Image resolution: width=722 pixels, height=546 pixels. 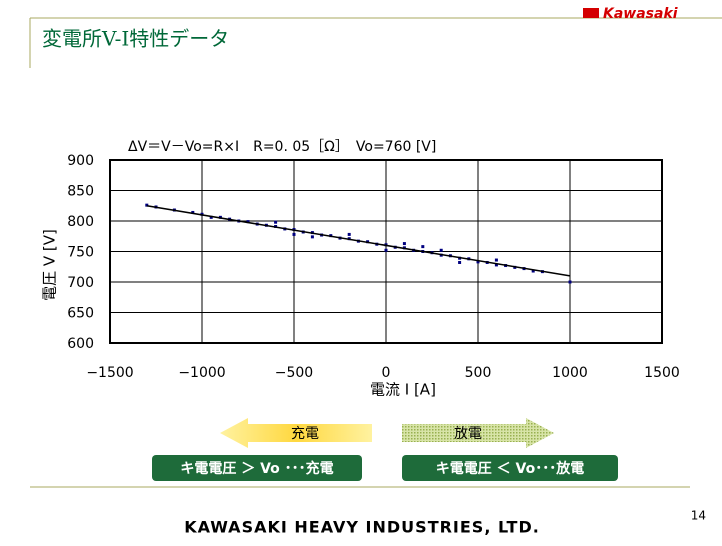 I want to click on y-tick-label: 600, so click(x=80, y=344).